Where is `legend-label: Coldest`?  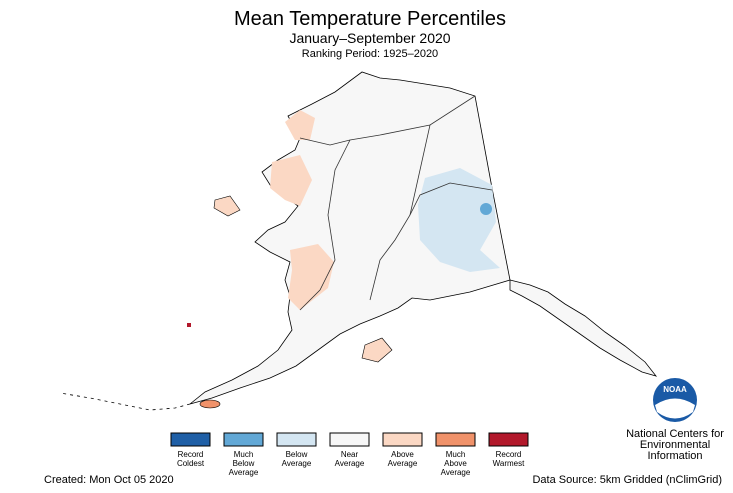 legend-label: Coldest is located at coordinates (191, 463).